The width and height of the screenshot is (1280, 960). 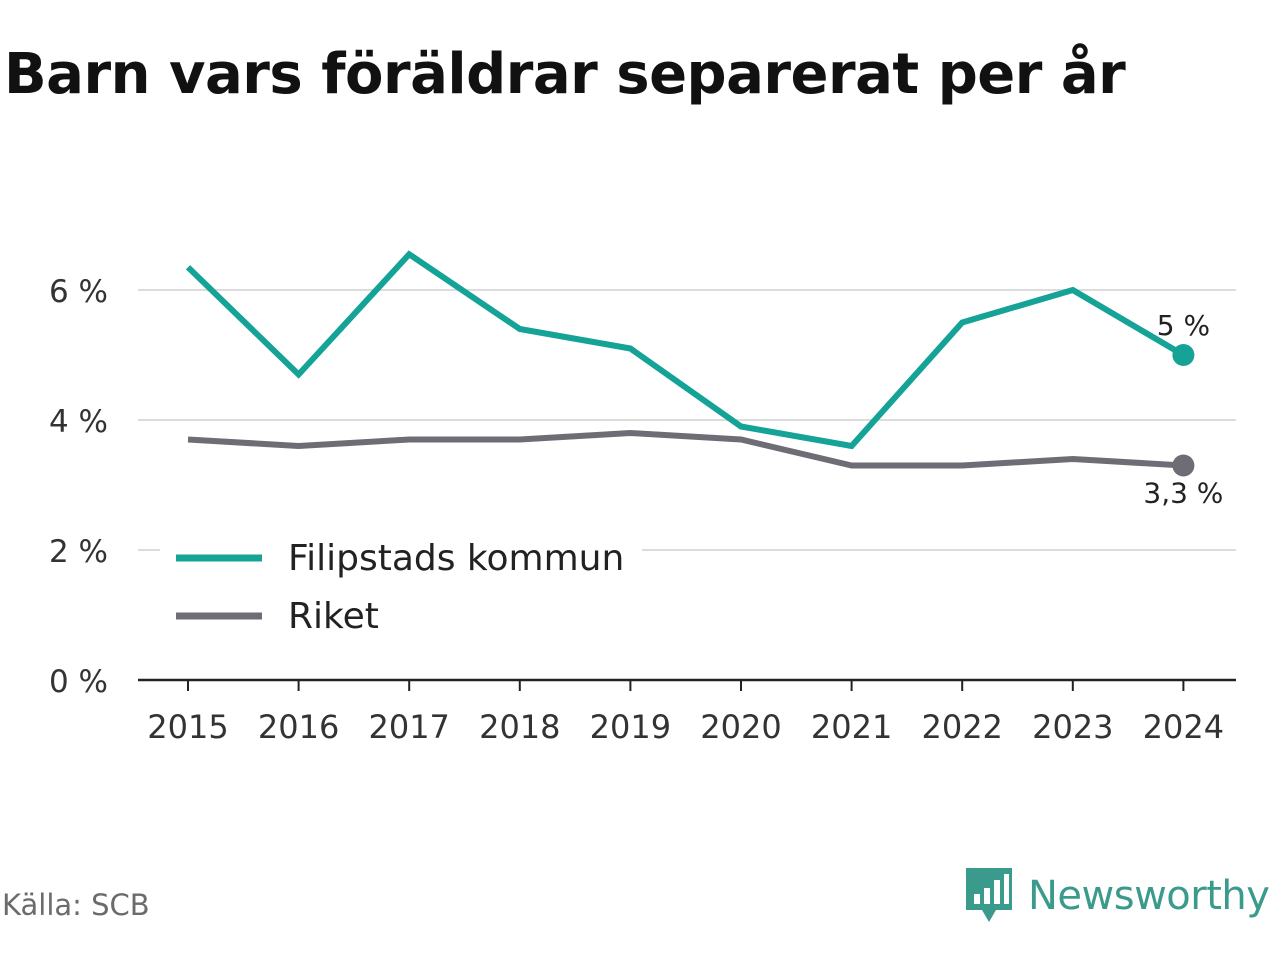 What do you see at coordinates (78, 487) in the screenshot?
I see `y-axis-tick-labels: 0 % 2 % 4 % 6 %` at bounding box center [78, 487].